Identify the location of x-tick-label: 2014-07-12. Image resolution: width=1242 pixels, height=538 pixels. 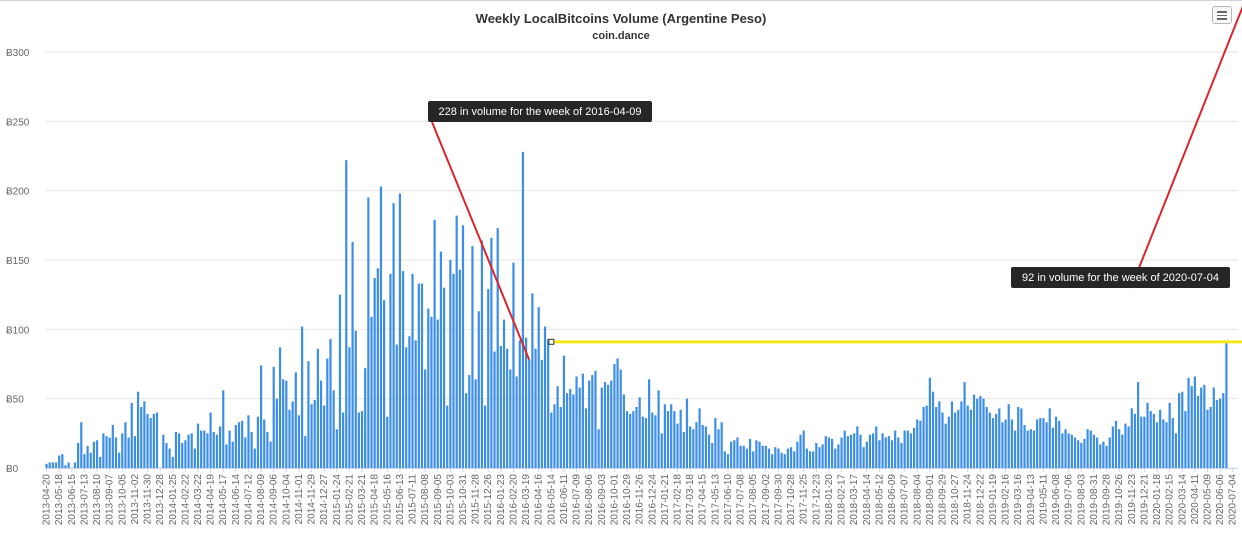
(248, 500).